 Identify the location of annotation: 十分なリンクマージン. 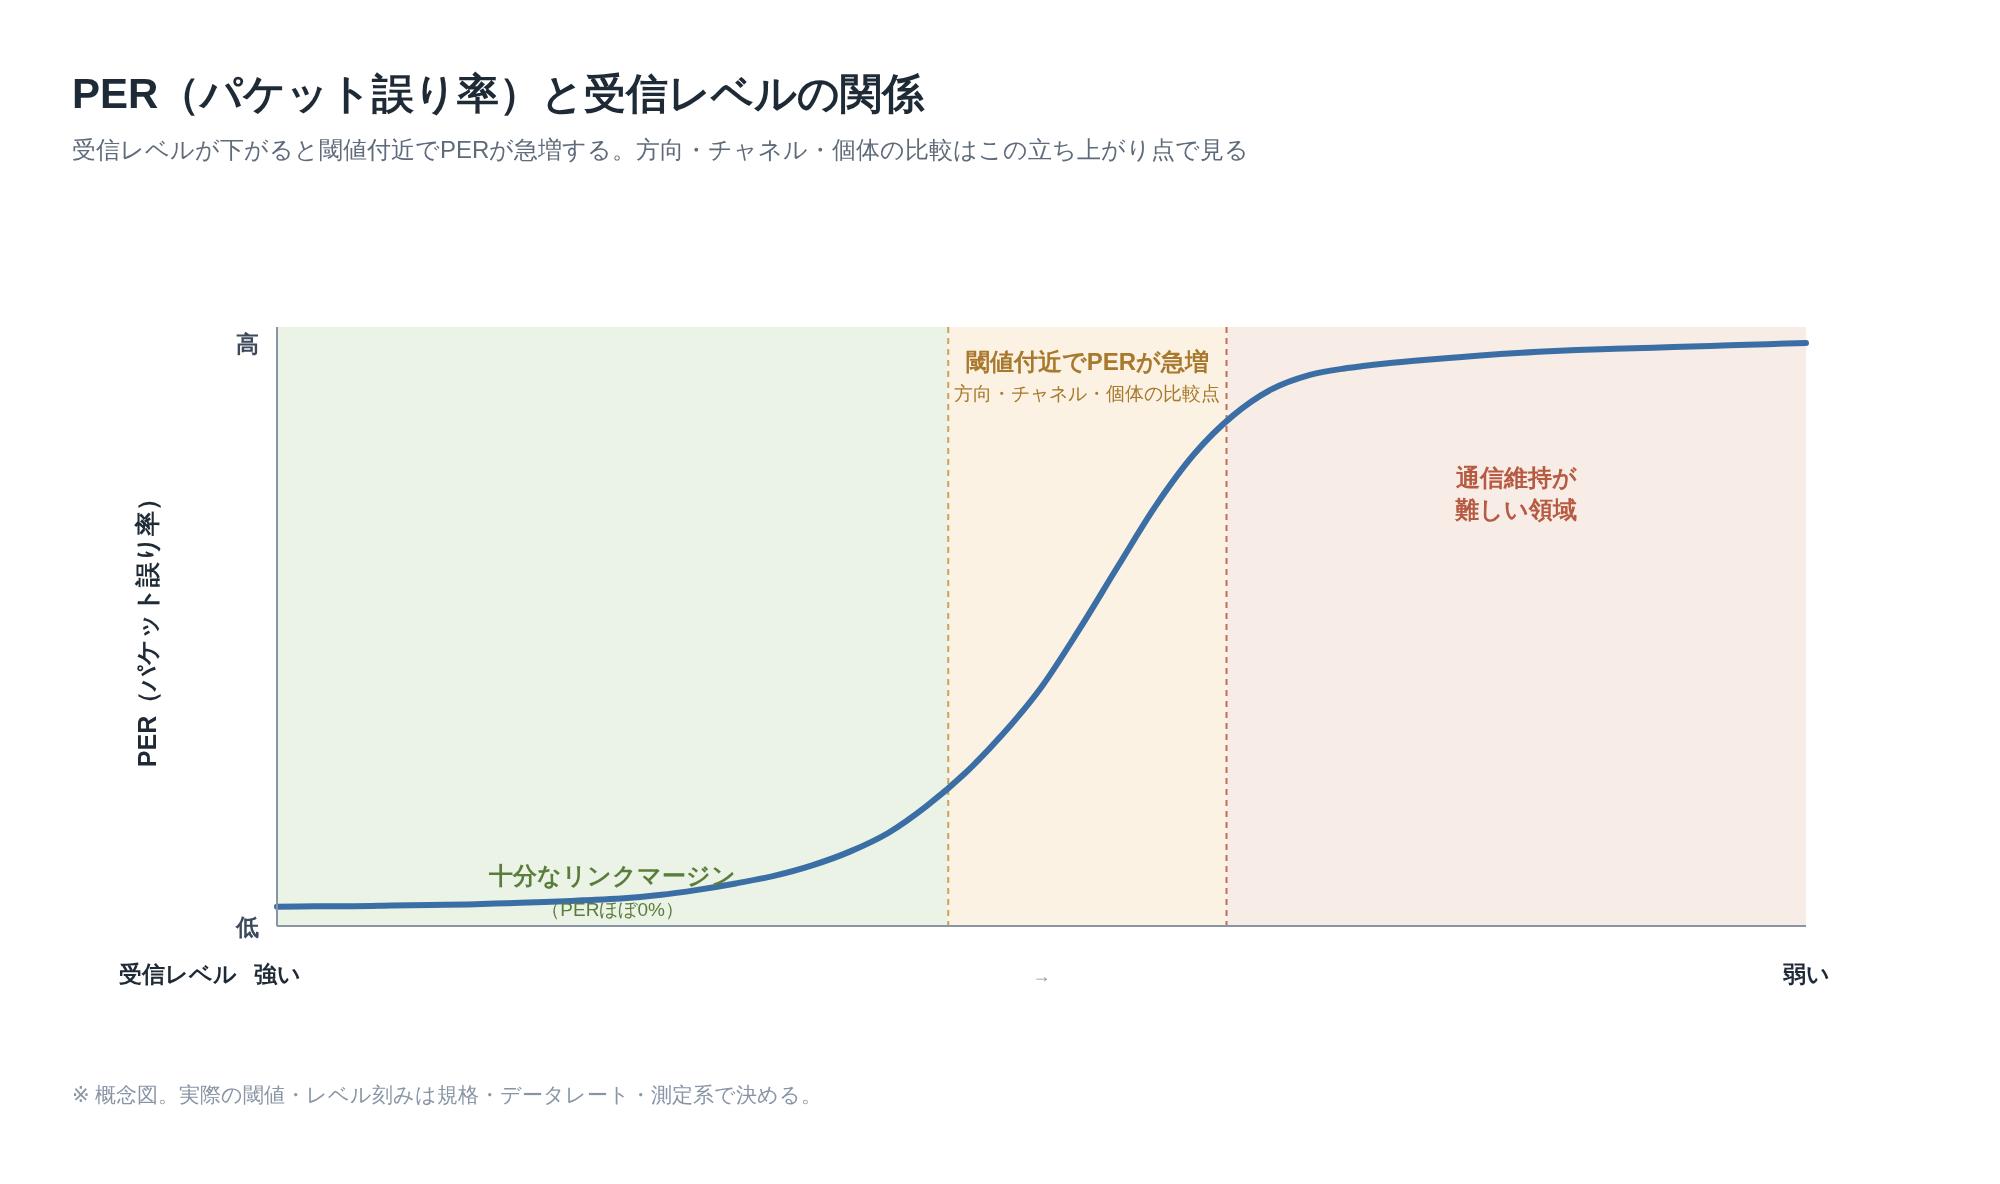
(612, 875).